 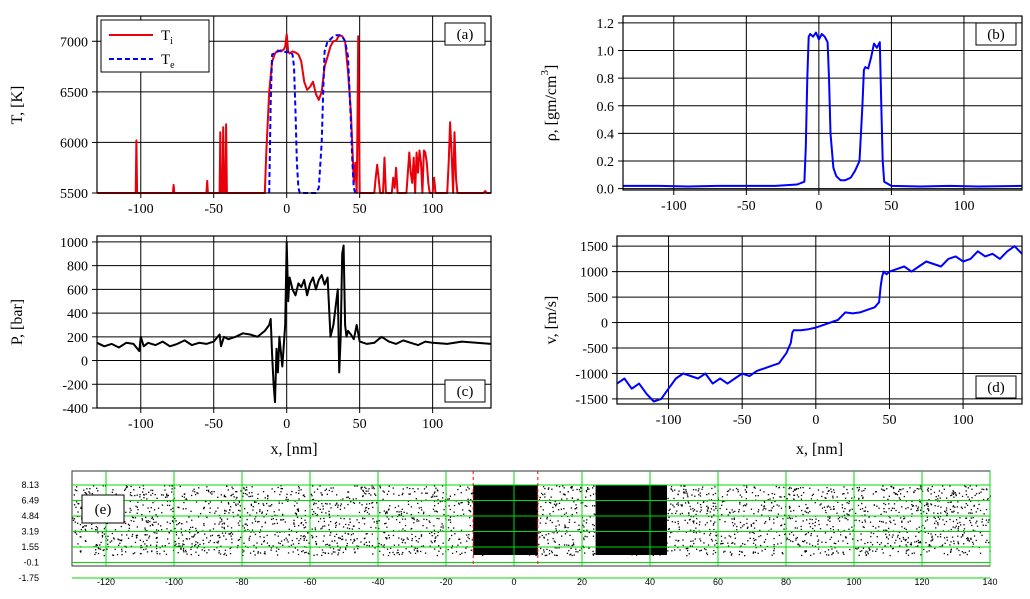 I want to click on x-tick-label: -50, so click(x=746, y=206).